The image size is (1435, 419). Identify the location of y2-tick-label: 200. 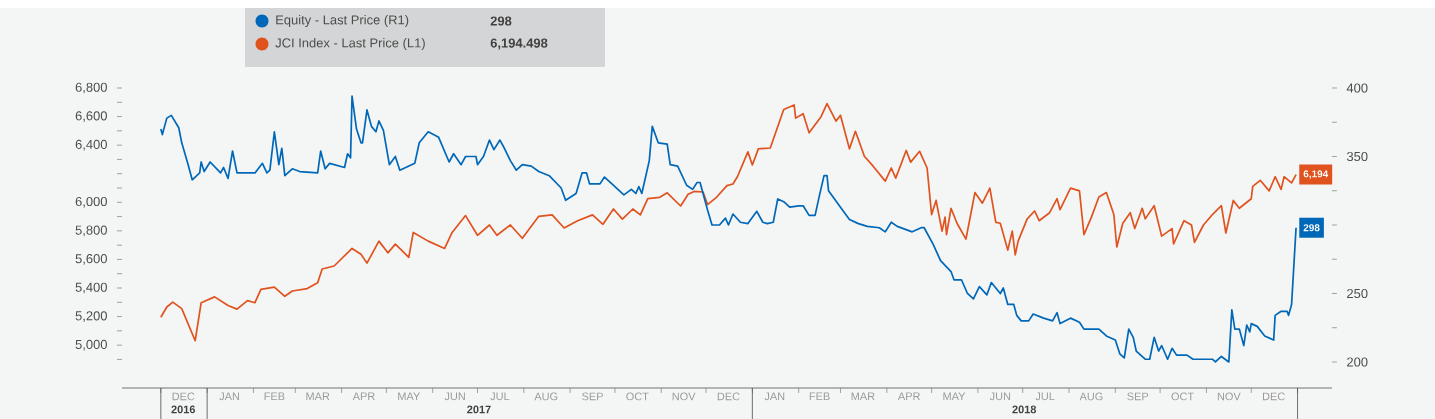
(1357, 362).